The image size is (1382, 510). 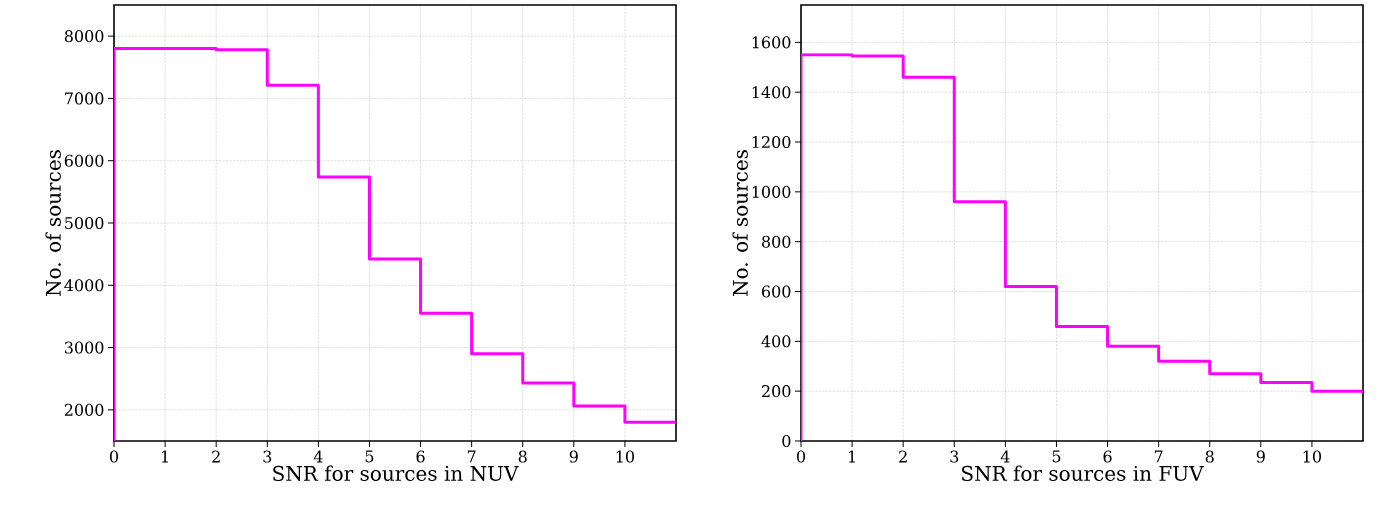 I want to click on y-tick-label: 2000, so click(x=84, y=409).